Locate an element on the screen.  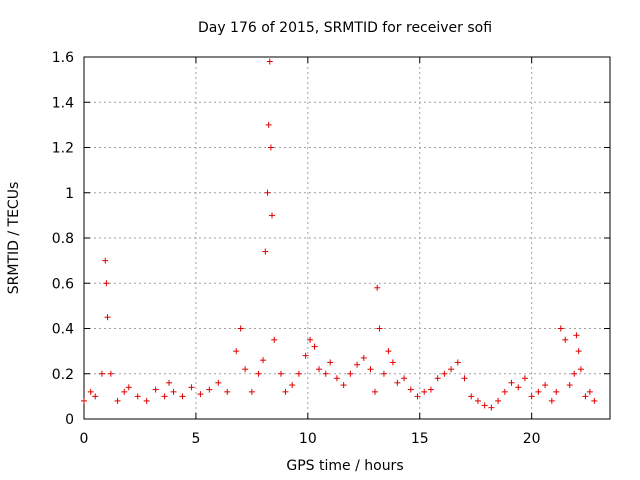
y-tick-label: 0.2 is located at coordinates (63, 375).